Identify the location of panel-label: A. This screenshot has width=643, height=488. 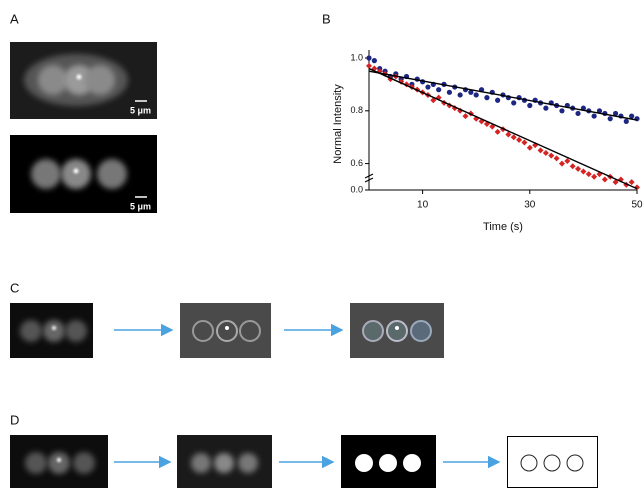
(14, 18).